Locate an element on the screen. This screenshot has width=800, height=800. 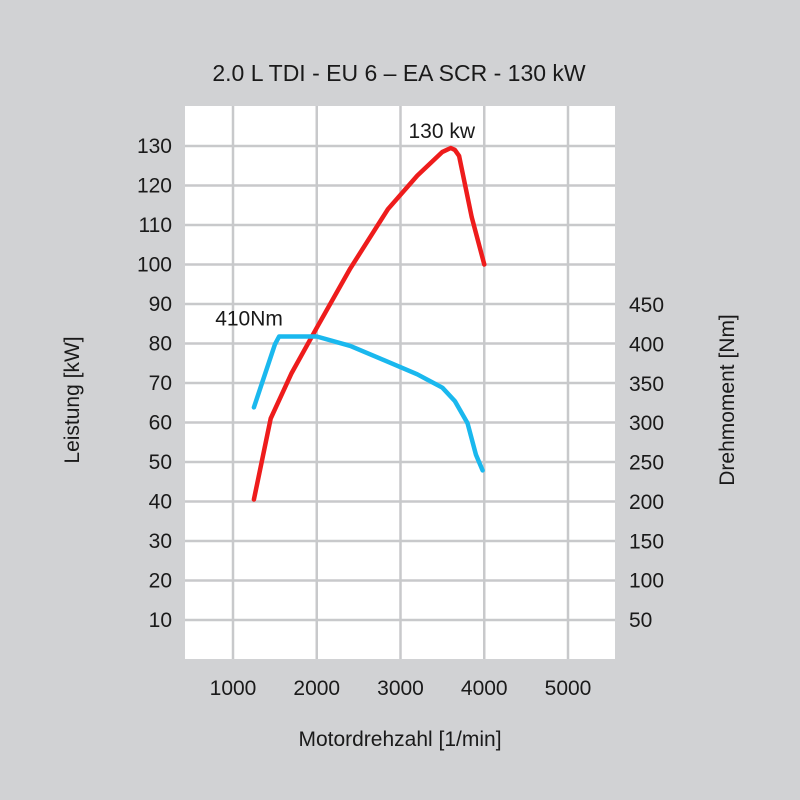
power-line is located at coordinates (369, 323).